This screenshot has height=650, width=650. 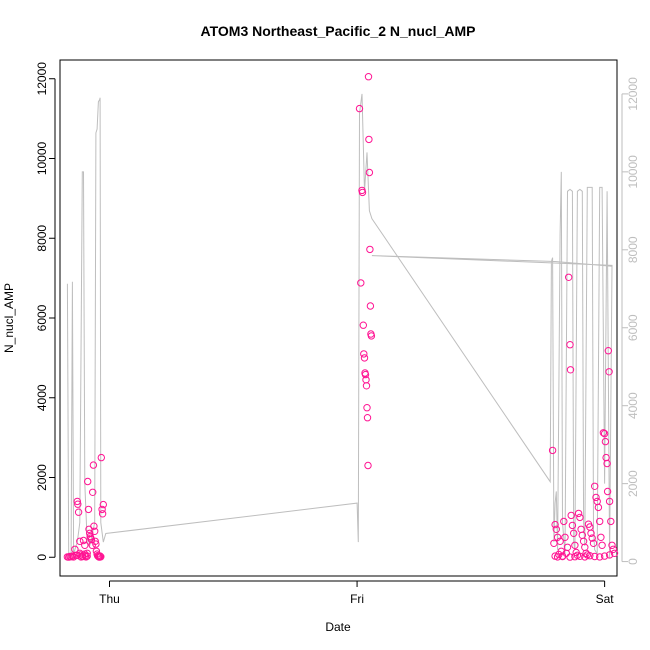 I want to click on y-right-tick-label: 6000, so click(x=633, y=327).